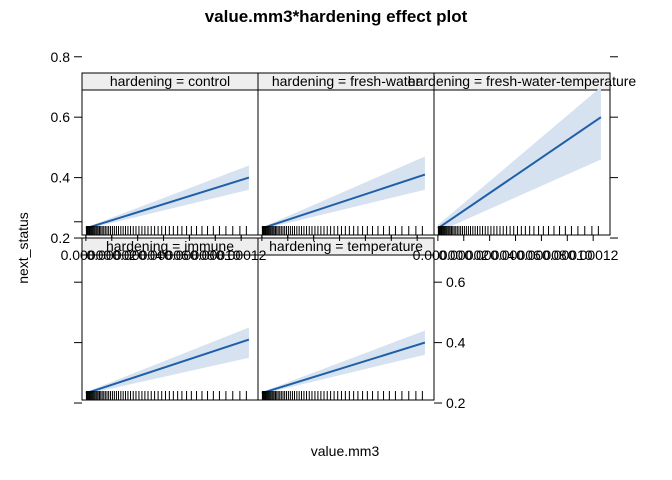 The height and width of the screenshot is (480, 672). Describe the element at coordinates (170, 246) in the screenshot. I see `panel-strip-label: hardening = immune` at that location.